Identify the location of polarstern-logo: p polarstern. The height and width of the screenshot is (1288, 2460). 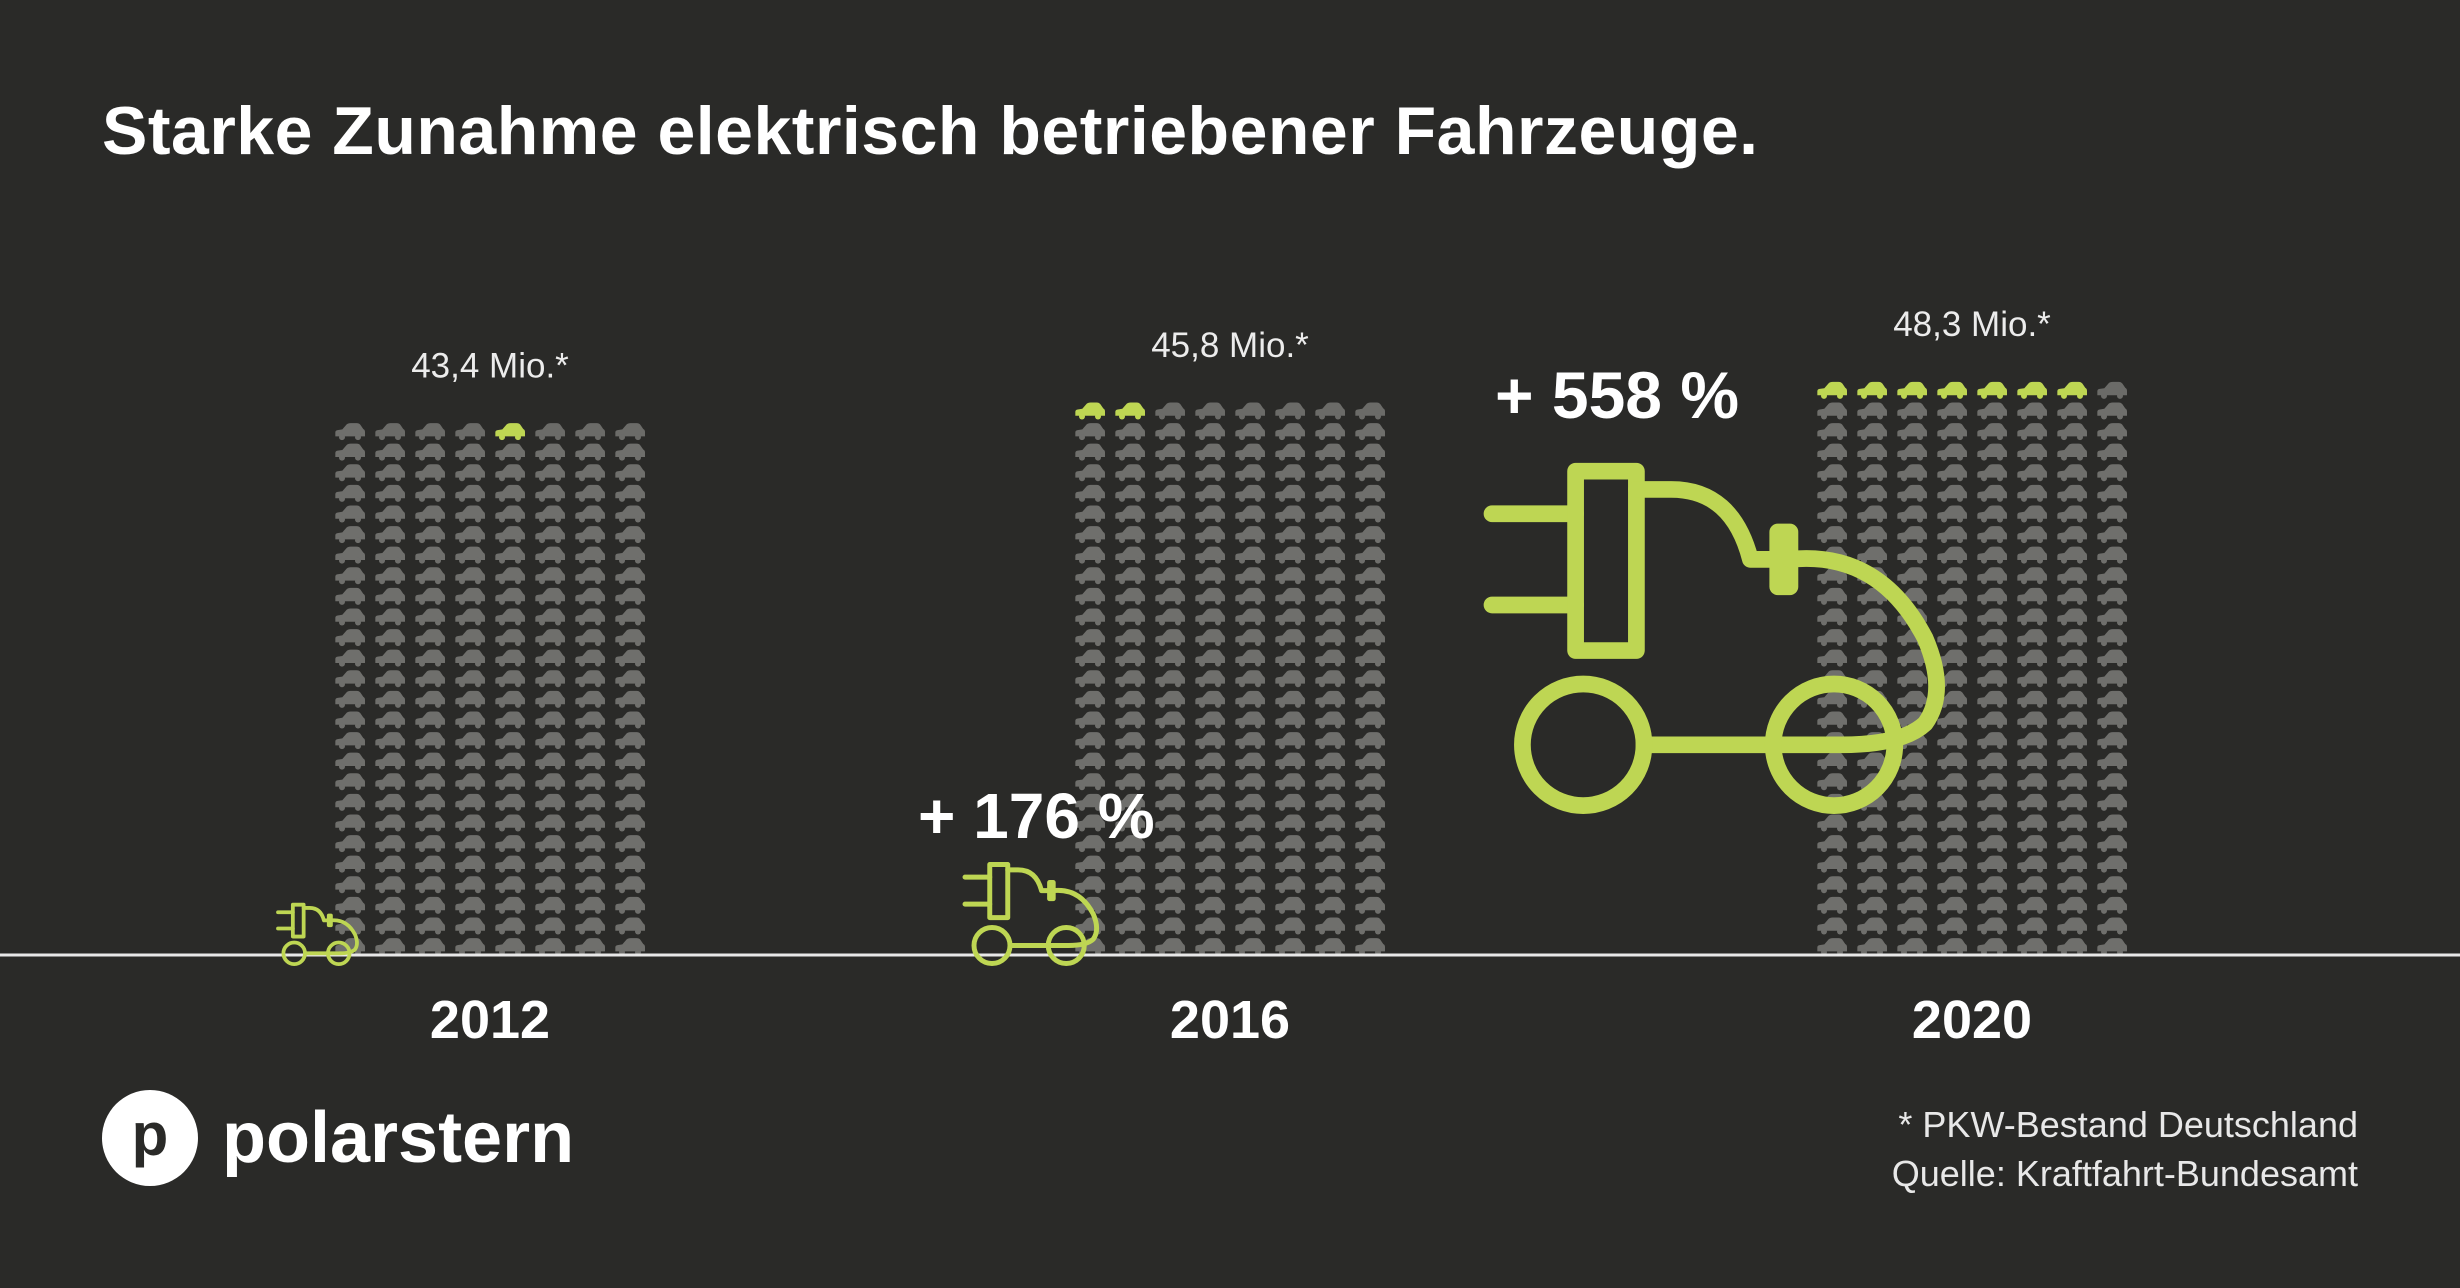
(338, 1138).